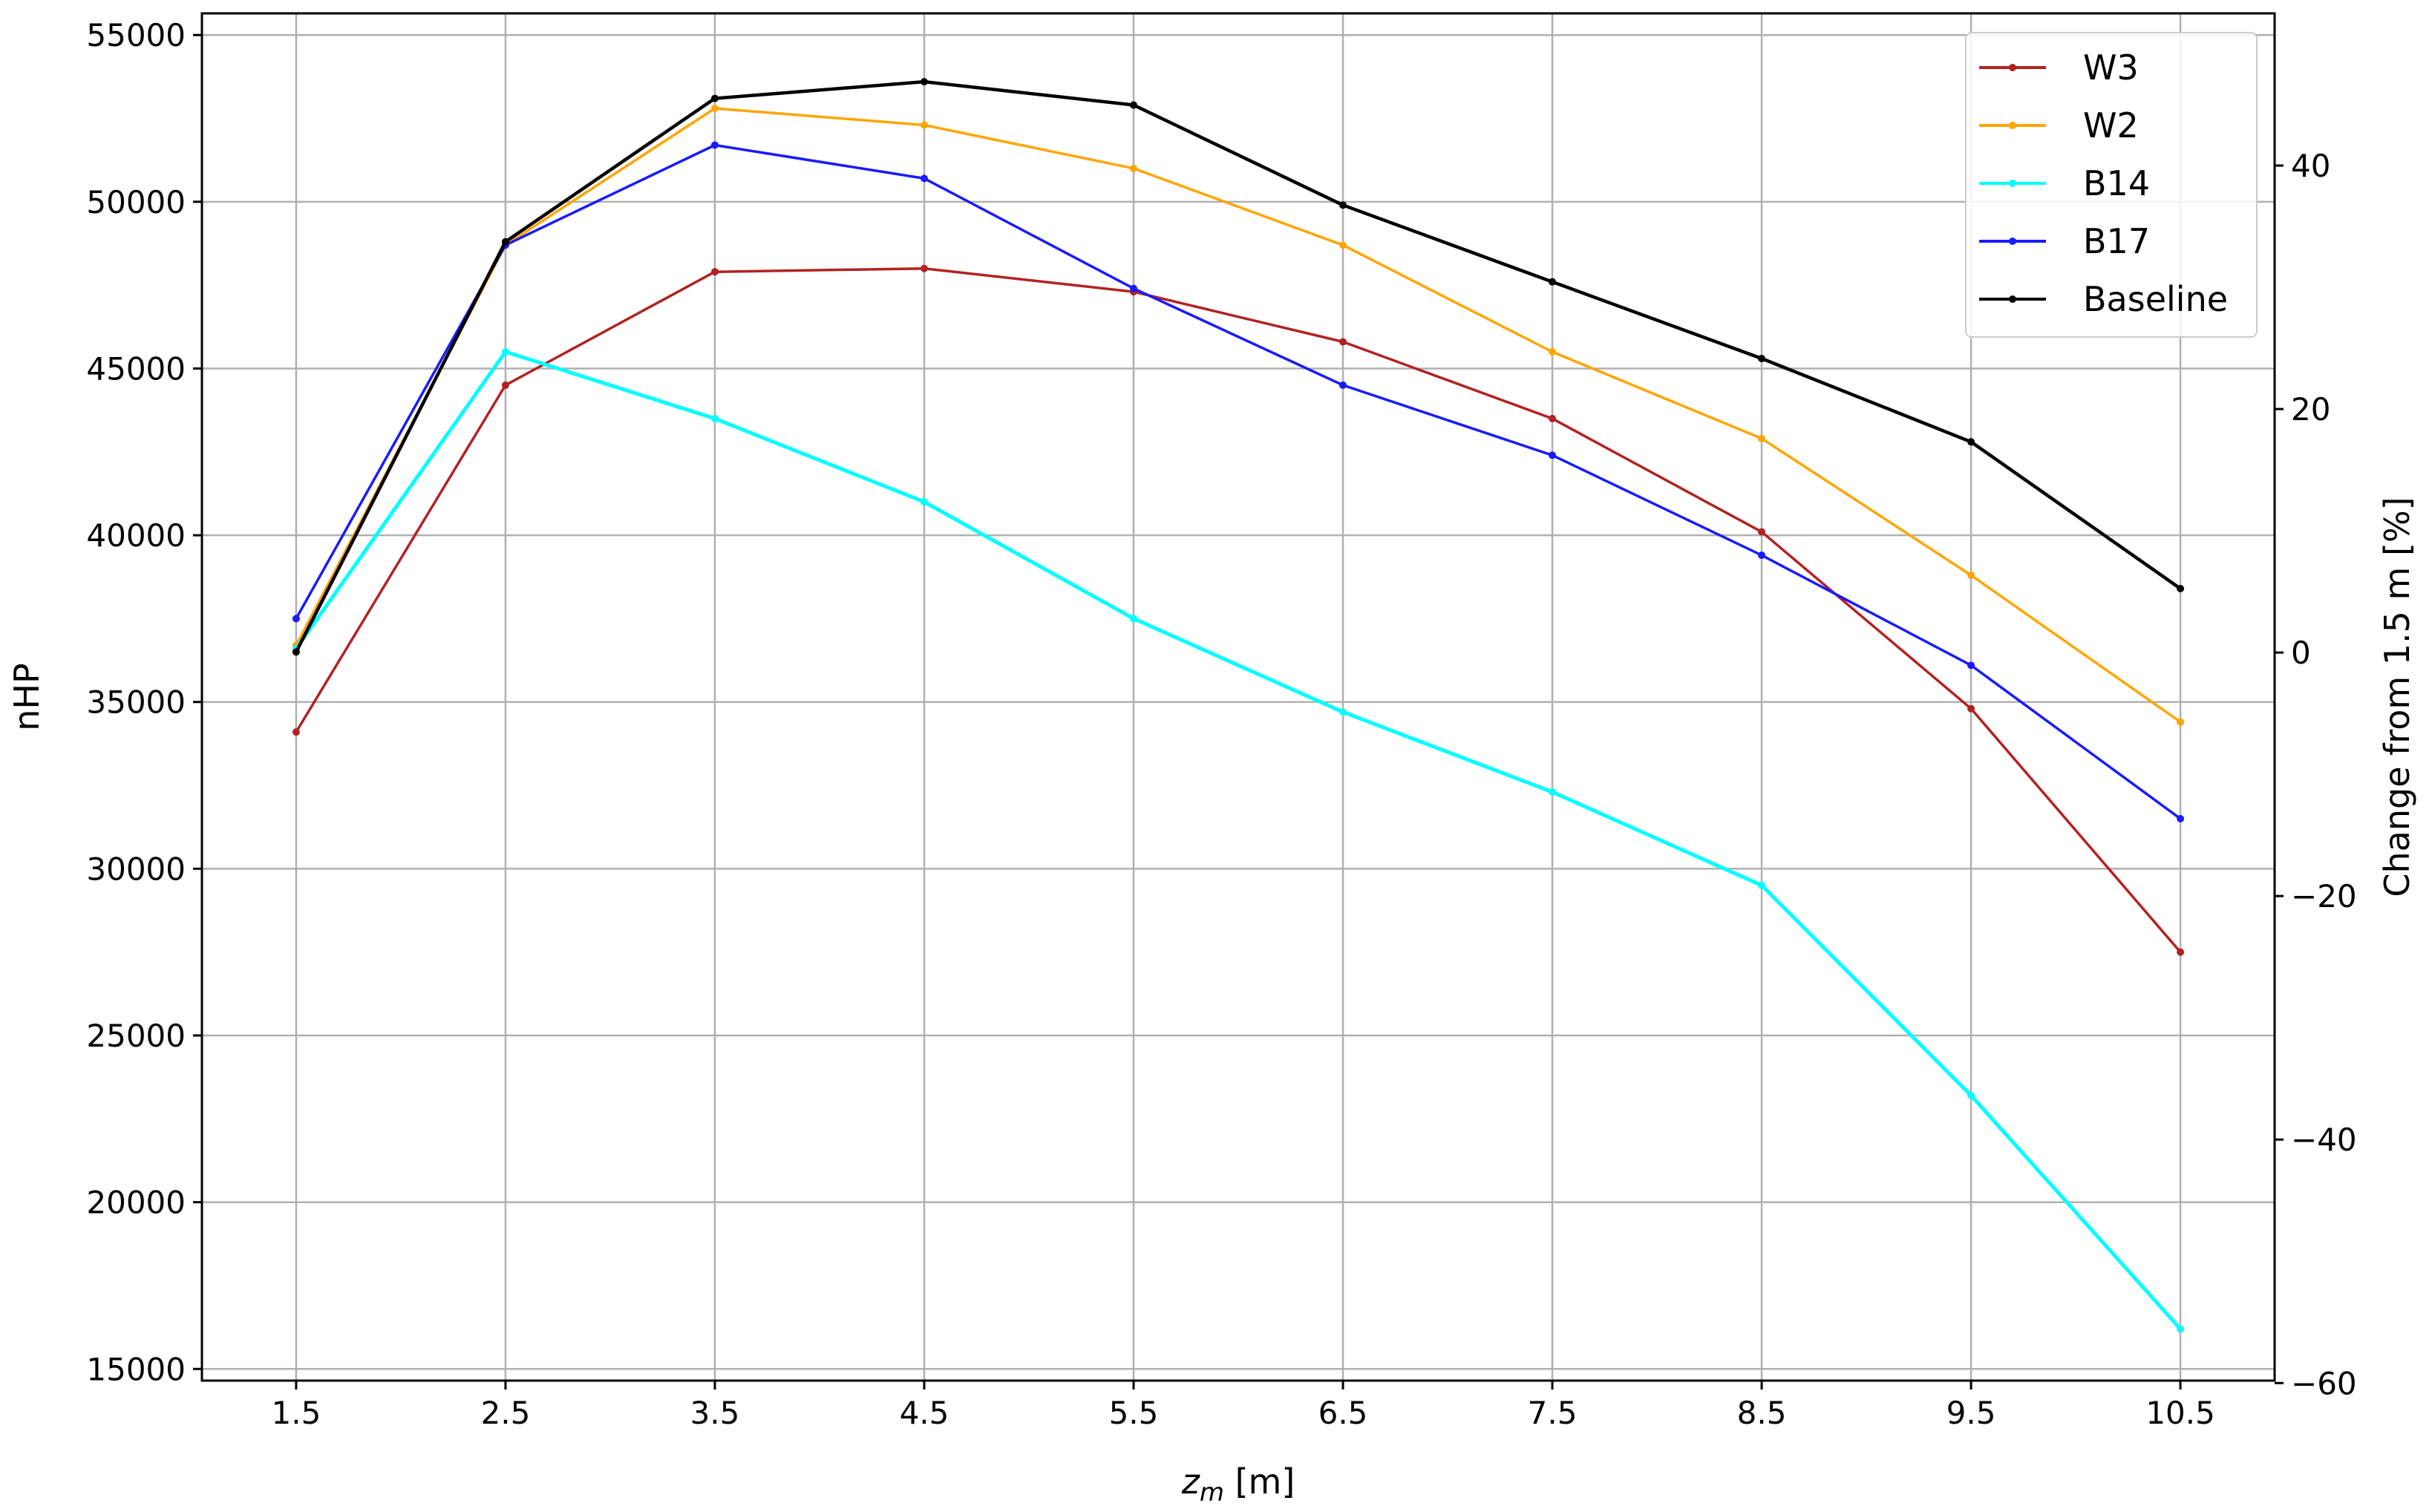 This screenshot has width=2432, height=1512. I want to click on y-tick-label: 50000, so click(136, 202).